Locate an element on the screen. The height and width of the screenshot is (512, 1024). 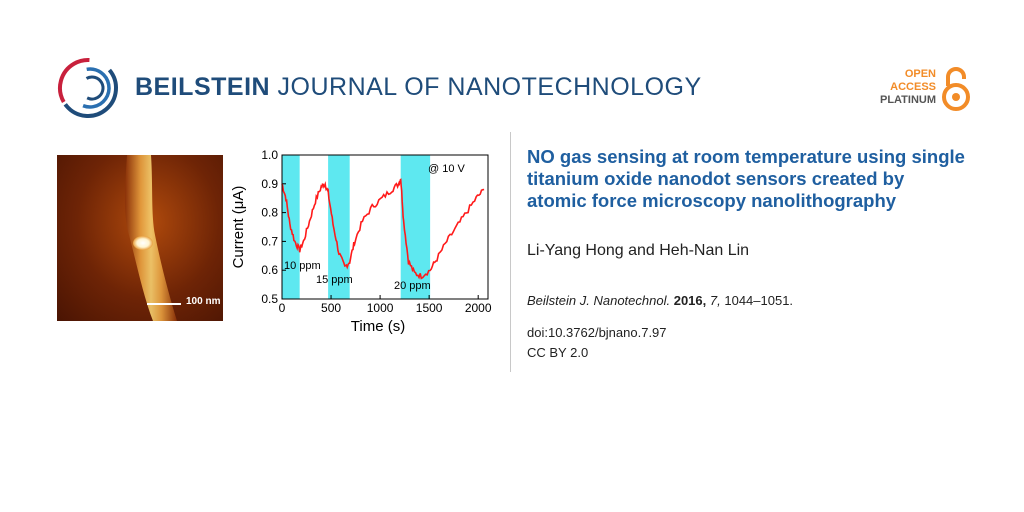
annotation-voltage: @ 10 V is located at coordinates (447, 169).